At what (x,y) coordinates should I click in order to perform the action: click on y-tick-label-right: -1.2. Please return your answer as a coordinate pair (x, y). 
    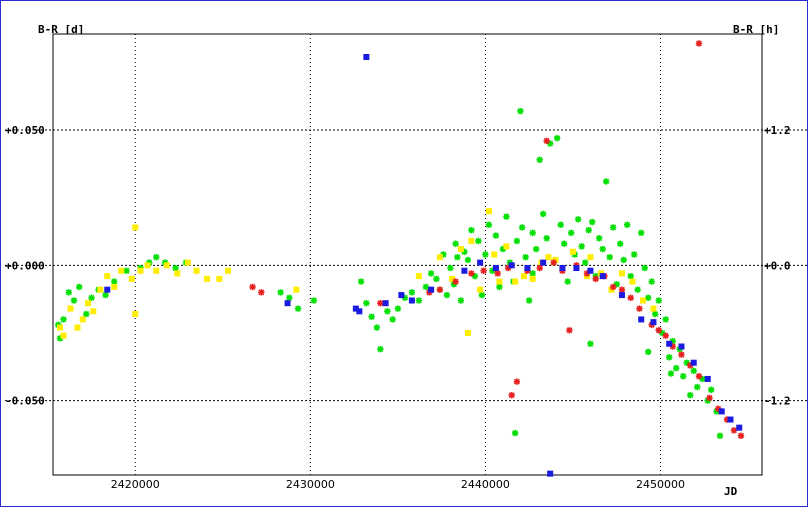
    Looking at the image, I should click on (777, 401).